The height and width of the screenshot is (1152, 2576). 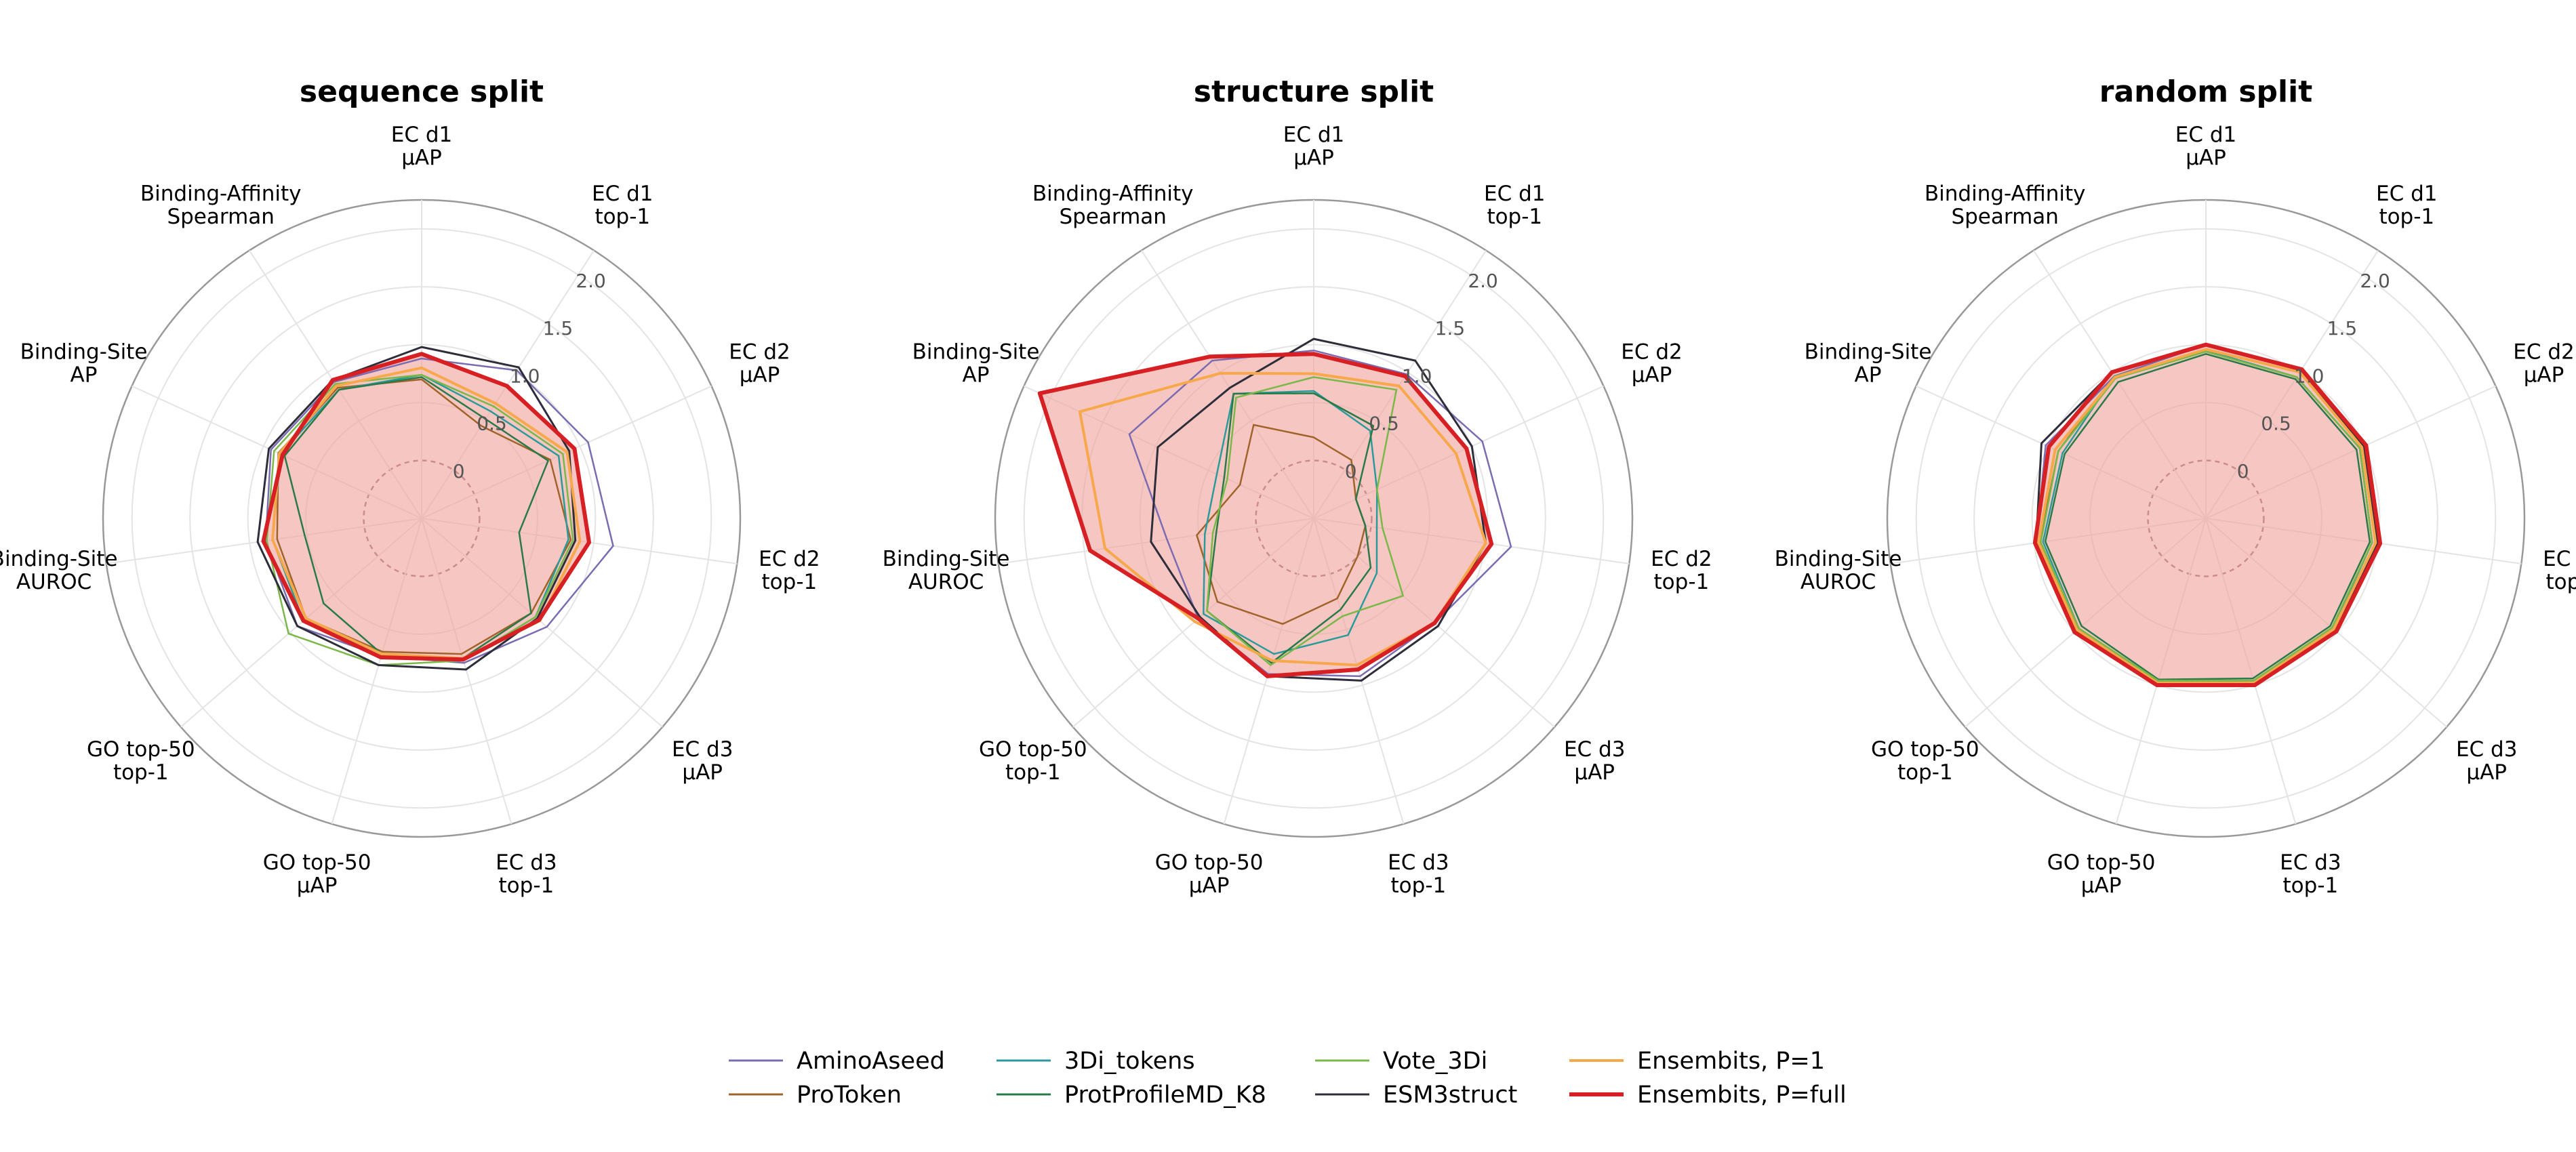 What do you see at coordinates (1096, 1061) in the screenshot?
I see `legend-item-3di-tokens: 3Di_tokens` at bounding box center [1096, 1061].